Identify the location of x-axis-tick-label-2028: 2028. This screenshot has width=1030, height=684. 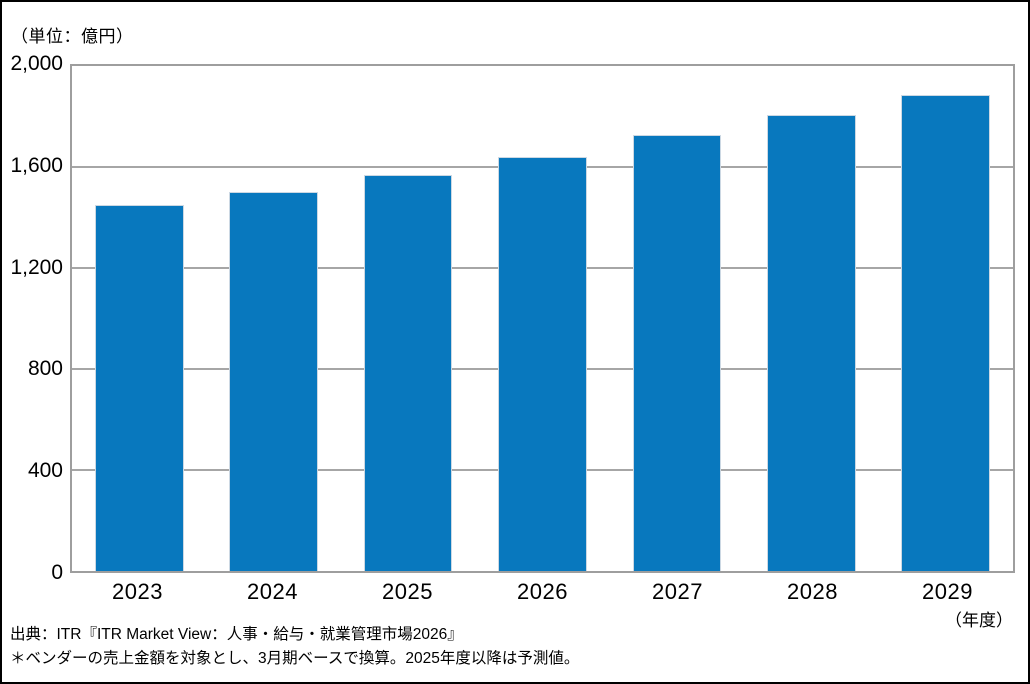
(812, 591).